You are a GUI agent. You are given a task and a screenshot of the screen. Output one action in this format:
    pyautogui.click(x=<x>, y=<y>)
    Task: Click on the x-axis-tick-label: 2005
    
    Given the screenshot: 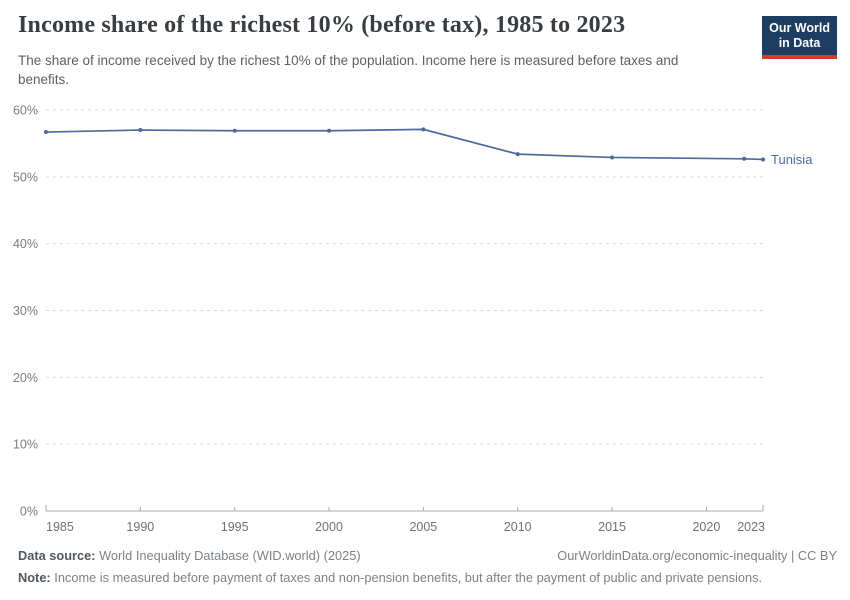 What is the action you would take?
    pyautogui.click(x=423, y=527)
    